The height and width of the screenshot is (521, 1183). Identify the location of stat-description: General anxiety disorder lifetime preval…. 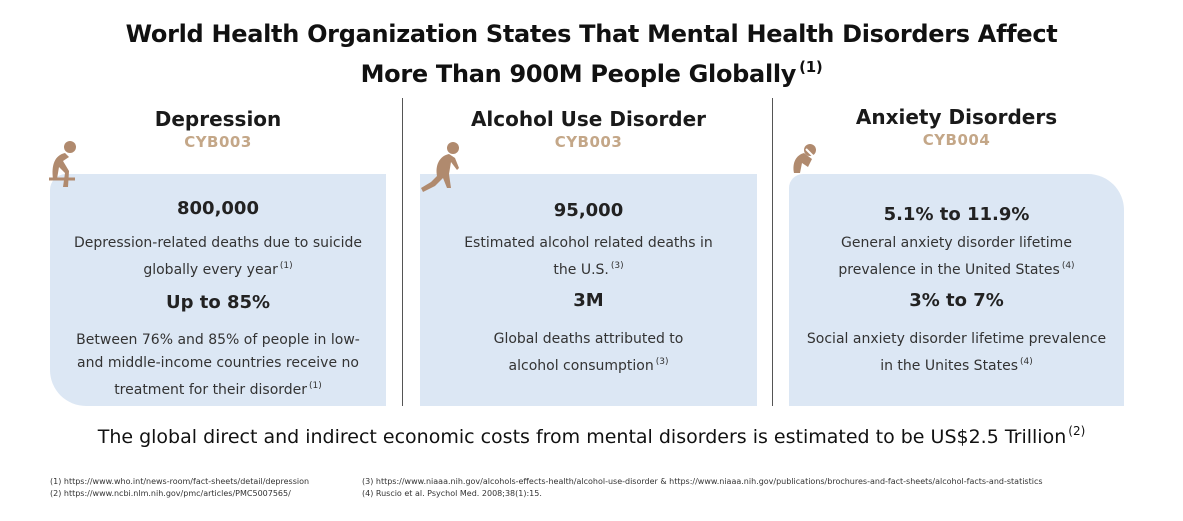
(956, 257).